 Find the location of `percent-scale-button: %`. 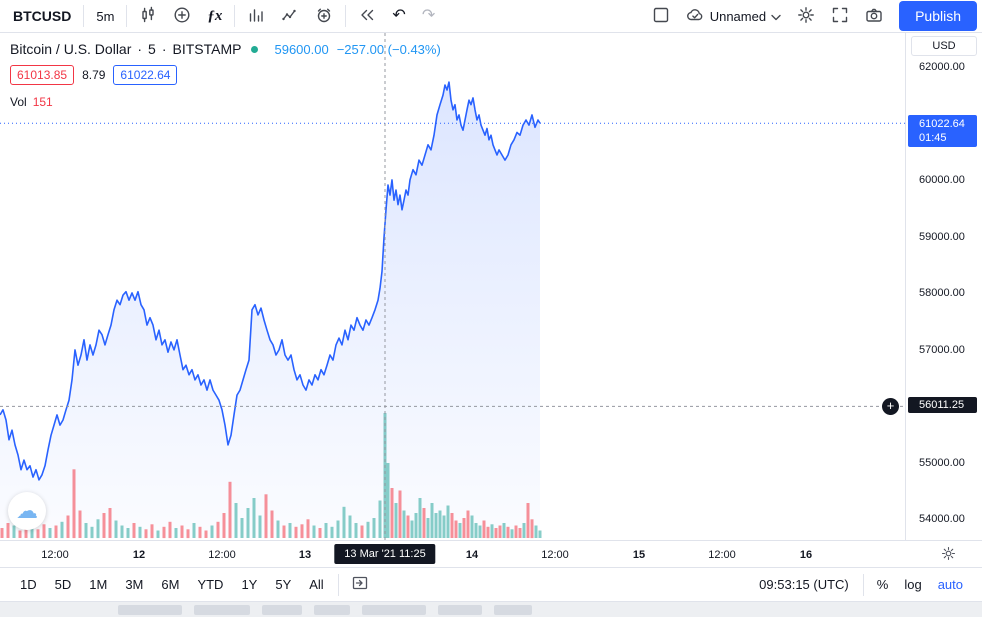

percent-scale-button: % is located at coordinates (883, 584).